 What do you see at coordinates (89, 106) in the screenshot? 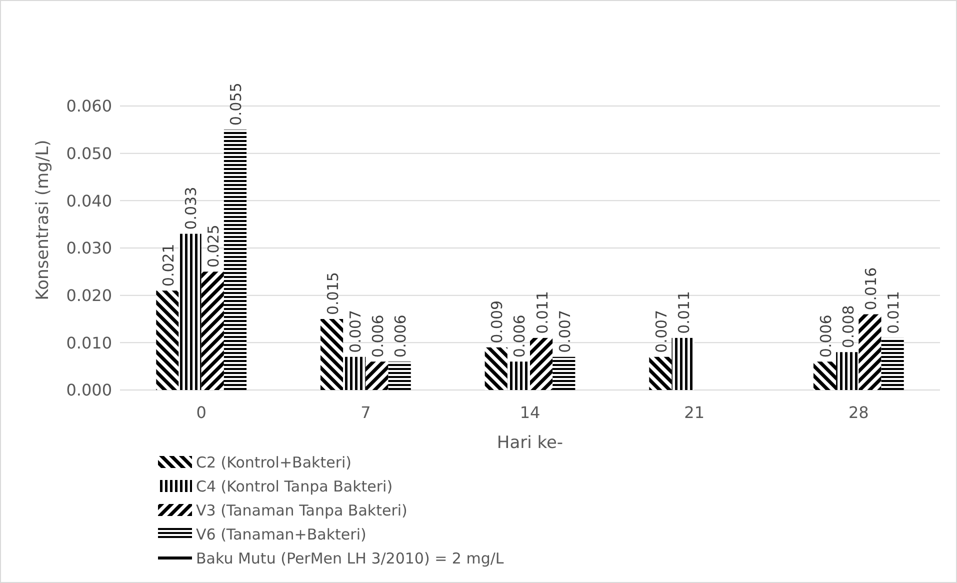
I see `y-tick-label: 0.060` at bounding box center [89, 106].